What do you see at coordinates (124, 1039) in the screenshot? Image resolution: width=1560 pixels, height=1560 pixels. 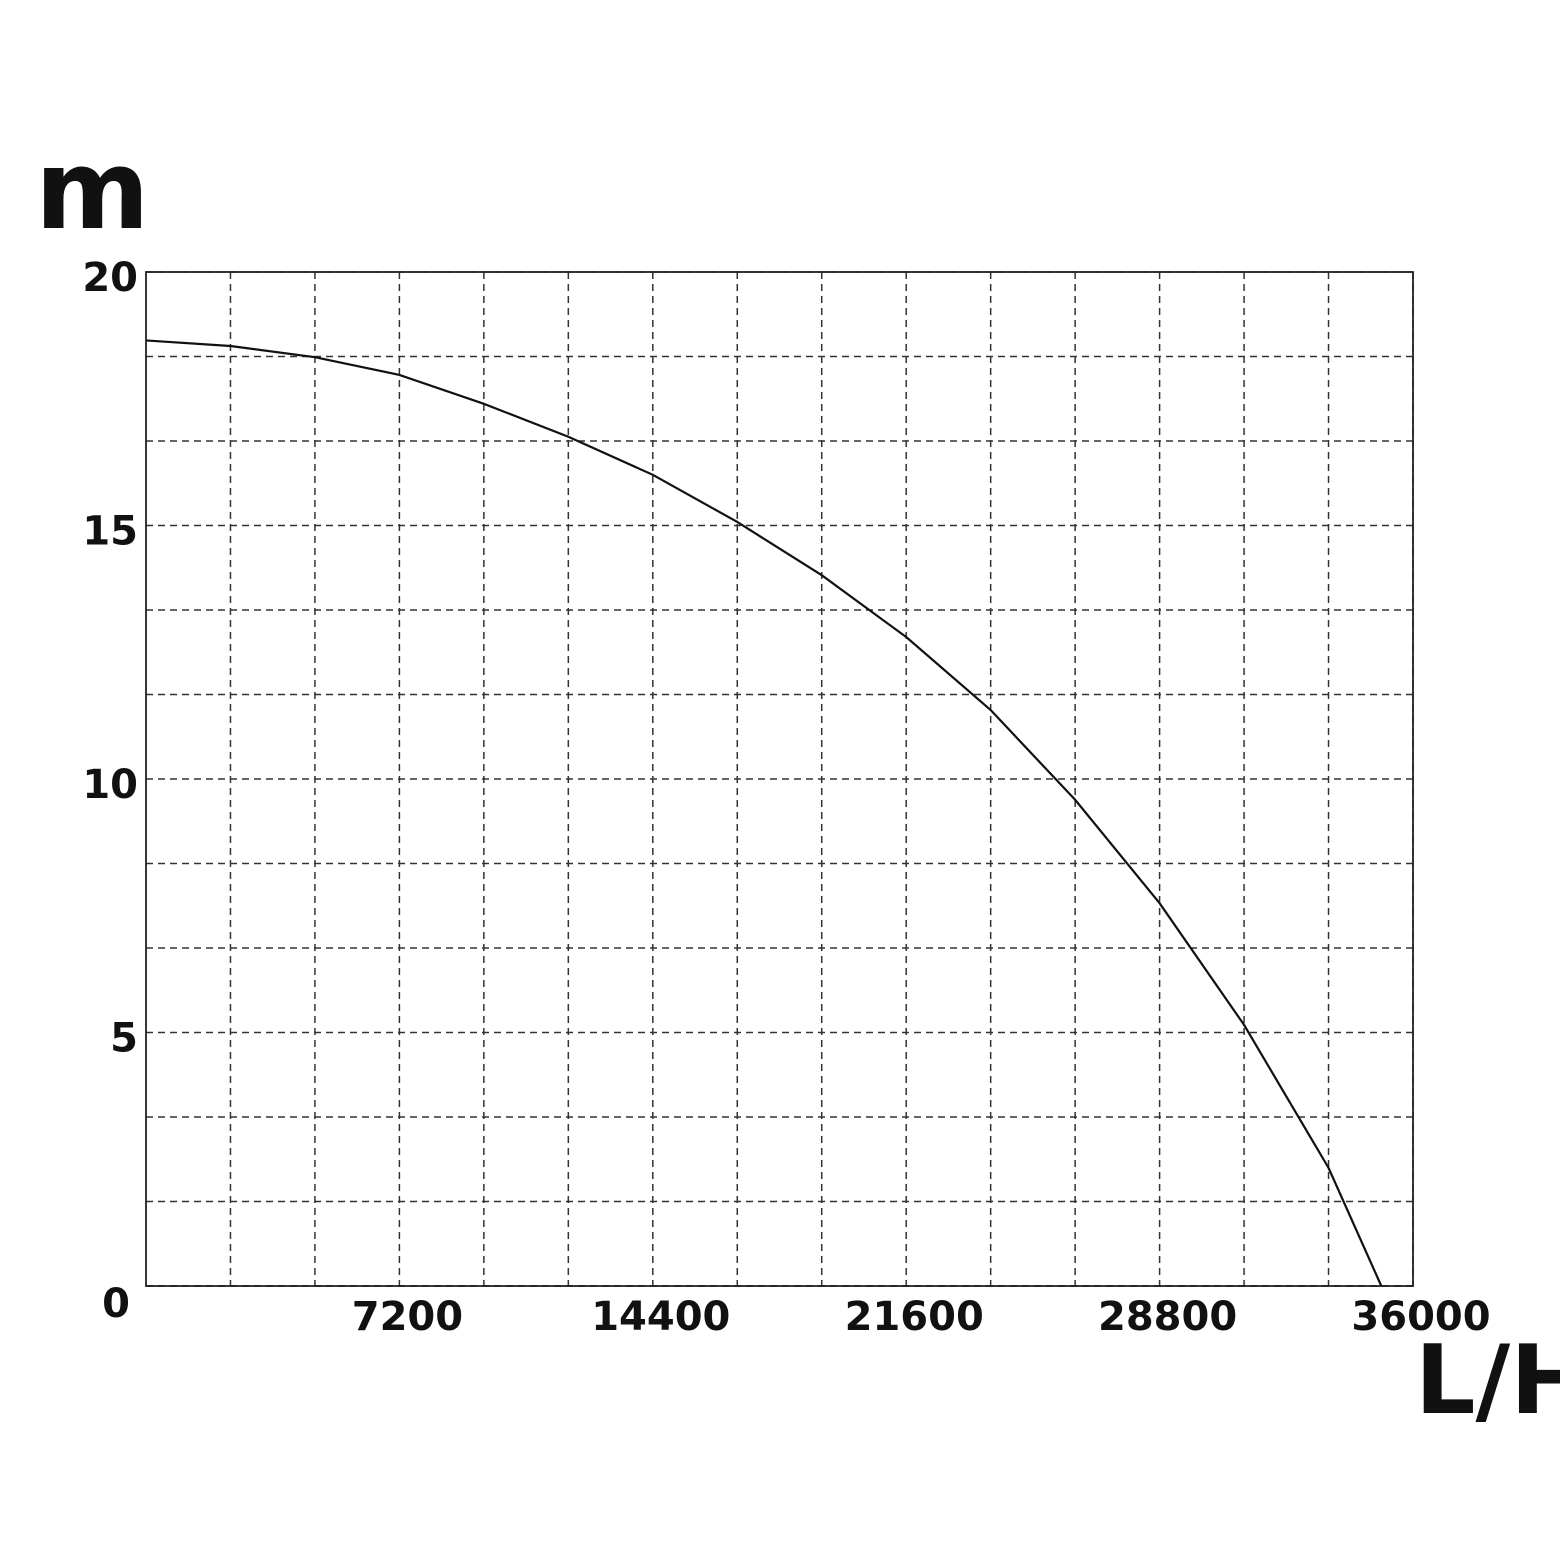 I see `y-tick-label: 5` at bounding box center [124, 1039].